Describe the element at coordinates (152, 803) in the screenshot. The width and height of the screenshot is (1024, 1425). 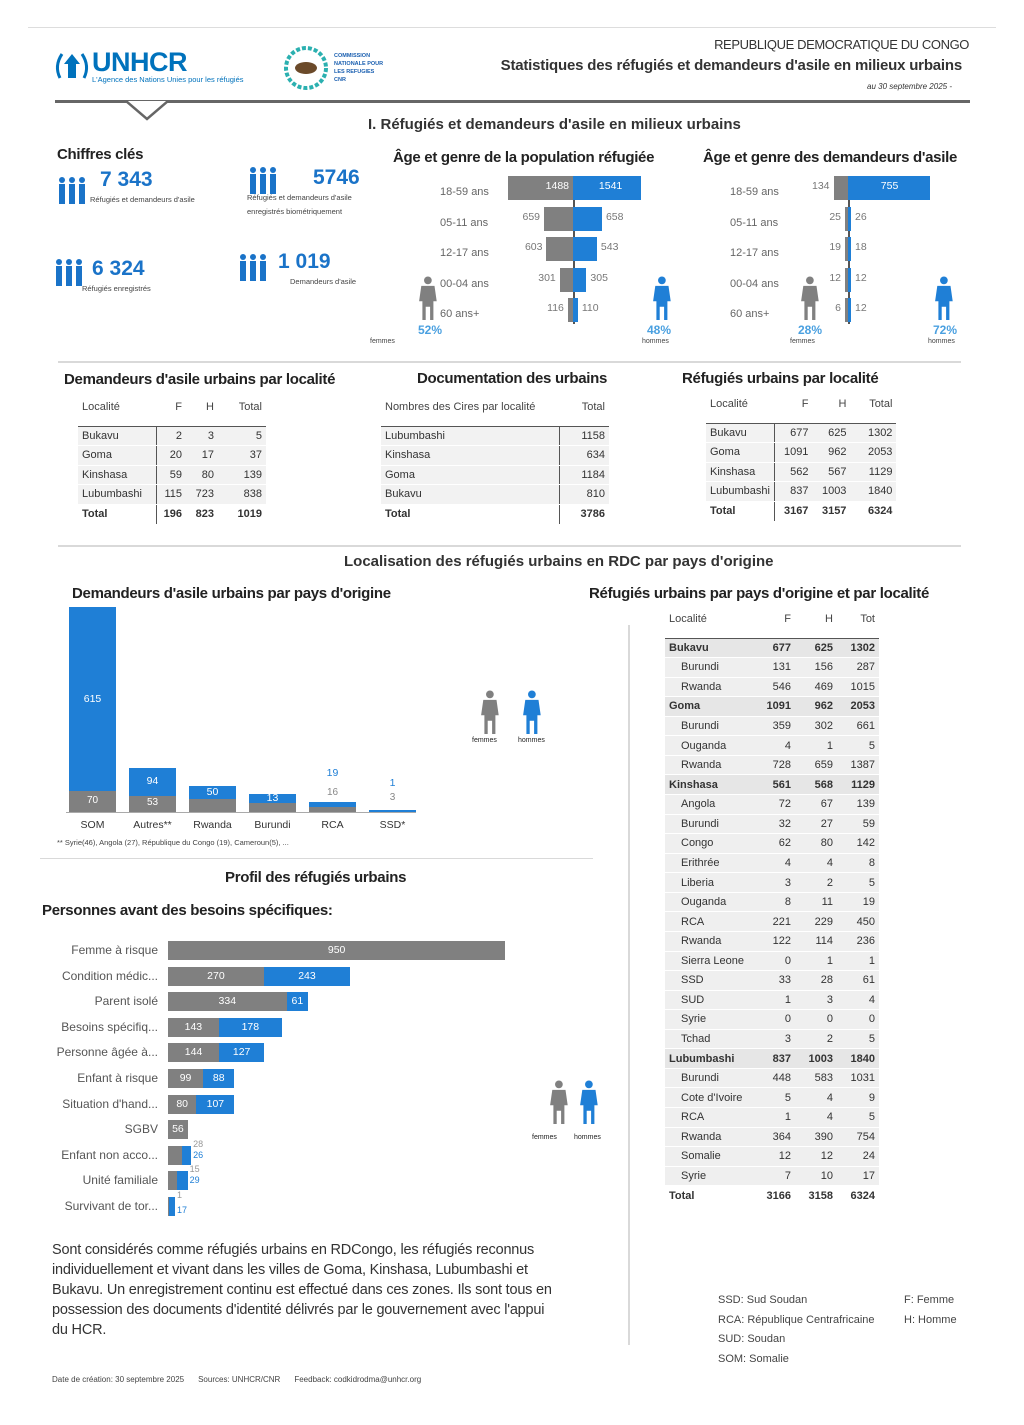
I see `value-femmes: 53` at that location.